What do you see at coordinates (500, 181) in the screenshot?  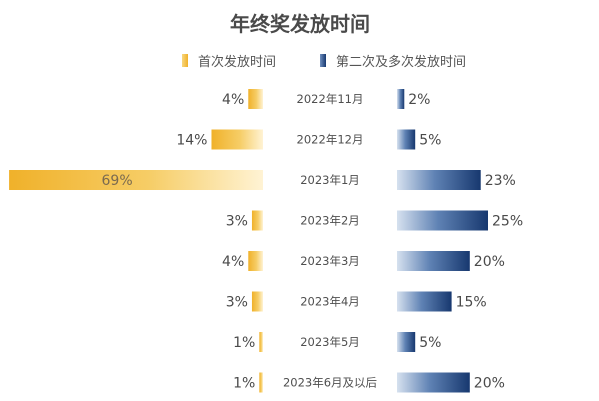 I see `value-label-subsequent-payment: 23%` at bounding box center [500, 181].